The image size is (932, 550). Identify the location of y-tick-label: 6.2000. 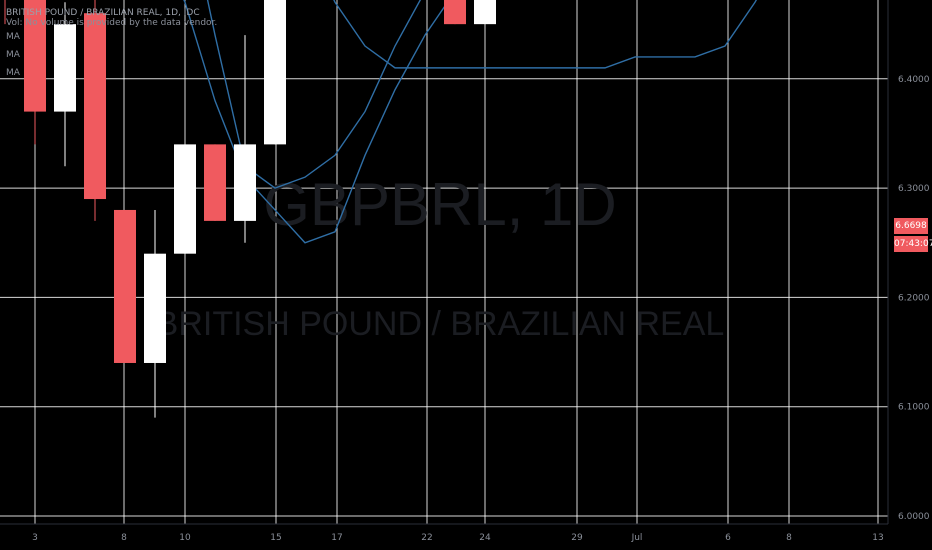
(914, 298).